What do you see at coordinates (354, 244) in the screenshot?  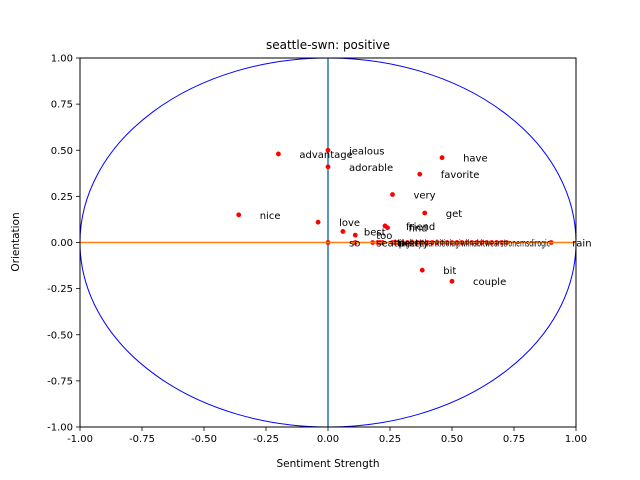 I see `point-label: so` at bounding box center [354, 244].